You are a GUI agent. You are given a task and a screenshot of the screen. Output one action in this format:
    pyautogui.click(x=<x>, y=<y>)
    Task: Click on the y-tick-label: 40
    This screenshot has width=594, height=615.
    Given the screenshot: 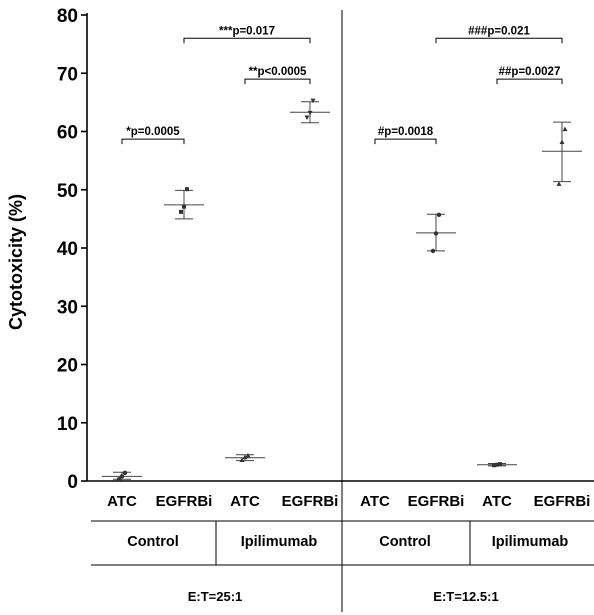 What is the action you would take?
    pyautogui.click(x=67, y=249)
    